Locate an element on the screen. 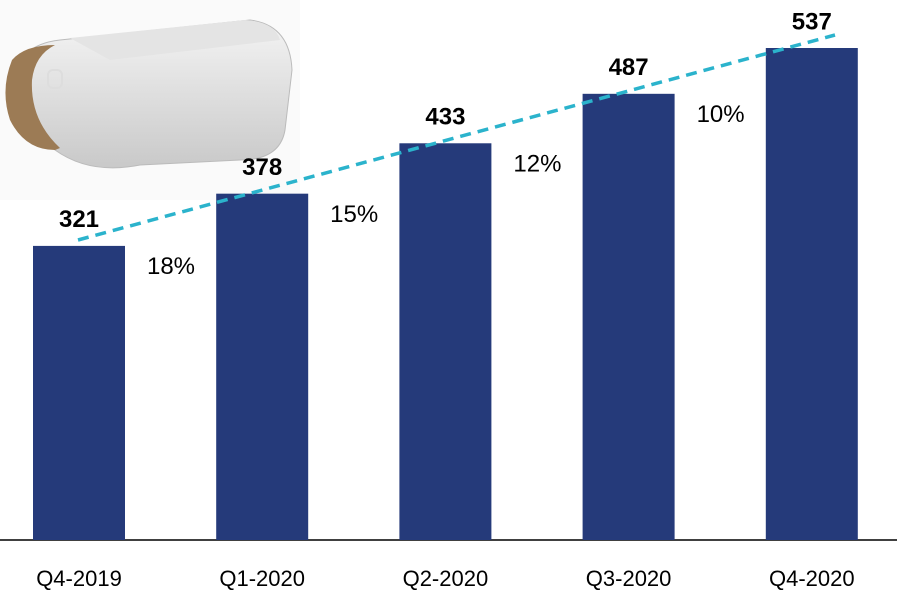 Image resolution: width=897 pixels, height=590 pixels. growth-label: 12% is located at coordinates (537, 164).